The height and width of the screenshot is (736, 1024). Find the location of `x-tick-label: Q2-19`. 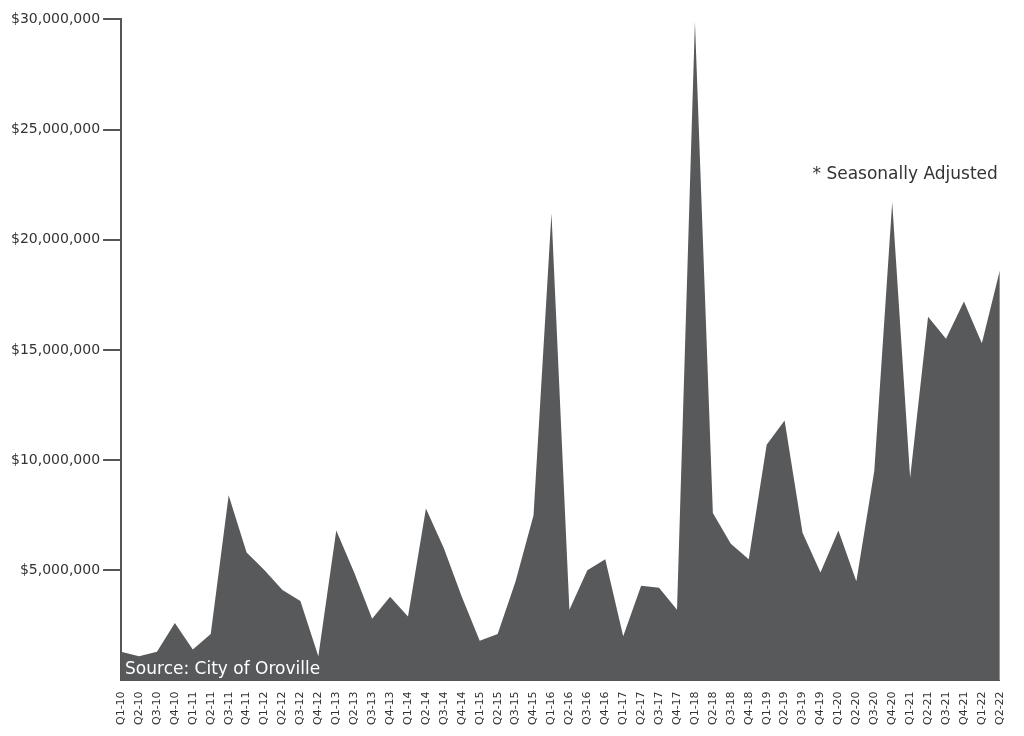

x-tick-label: Q2-19 is located at coordinates (784, 708).